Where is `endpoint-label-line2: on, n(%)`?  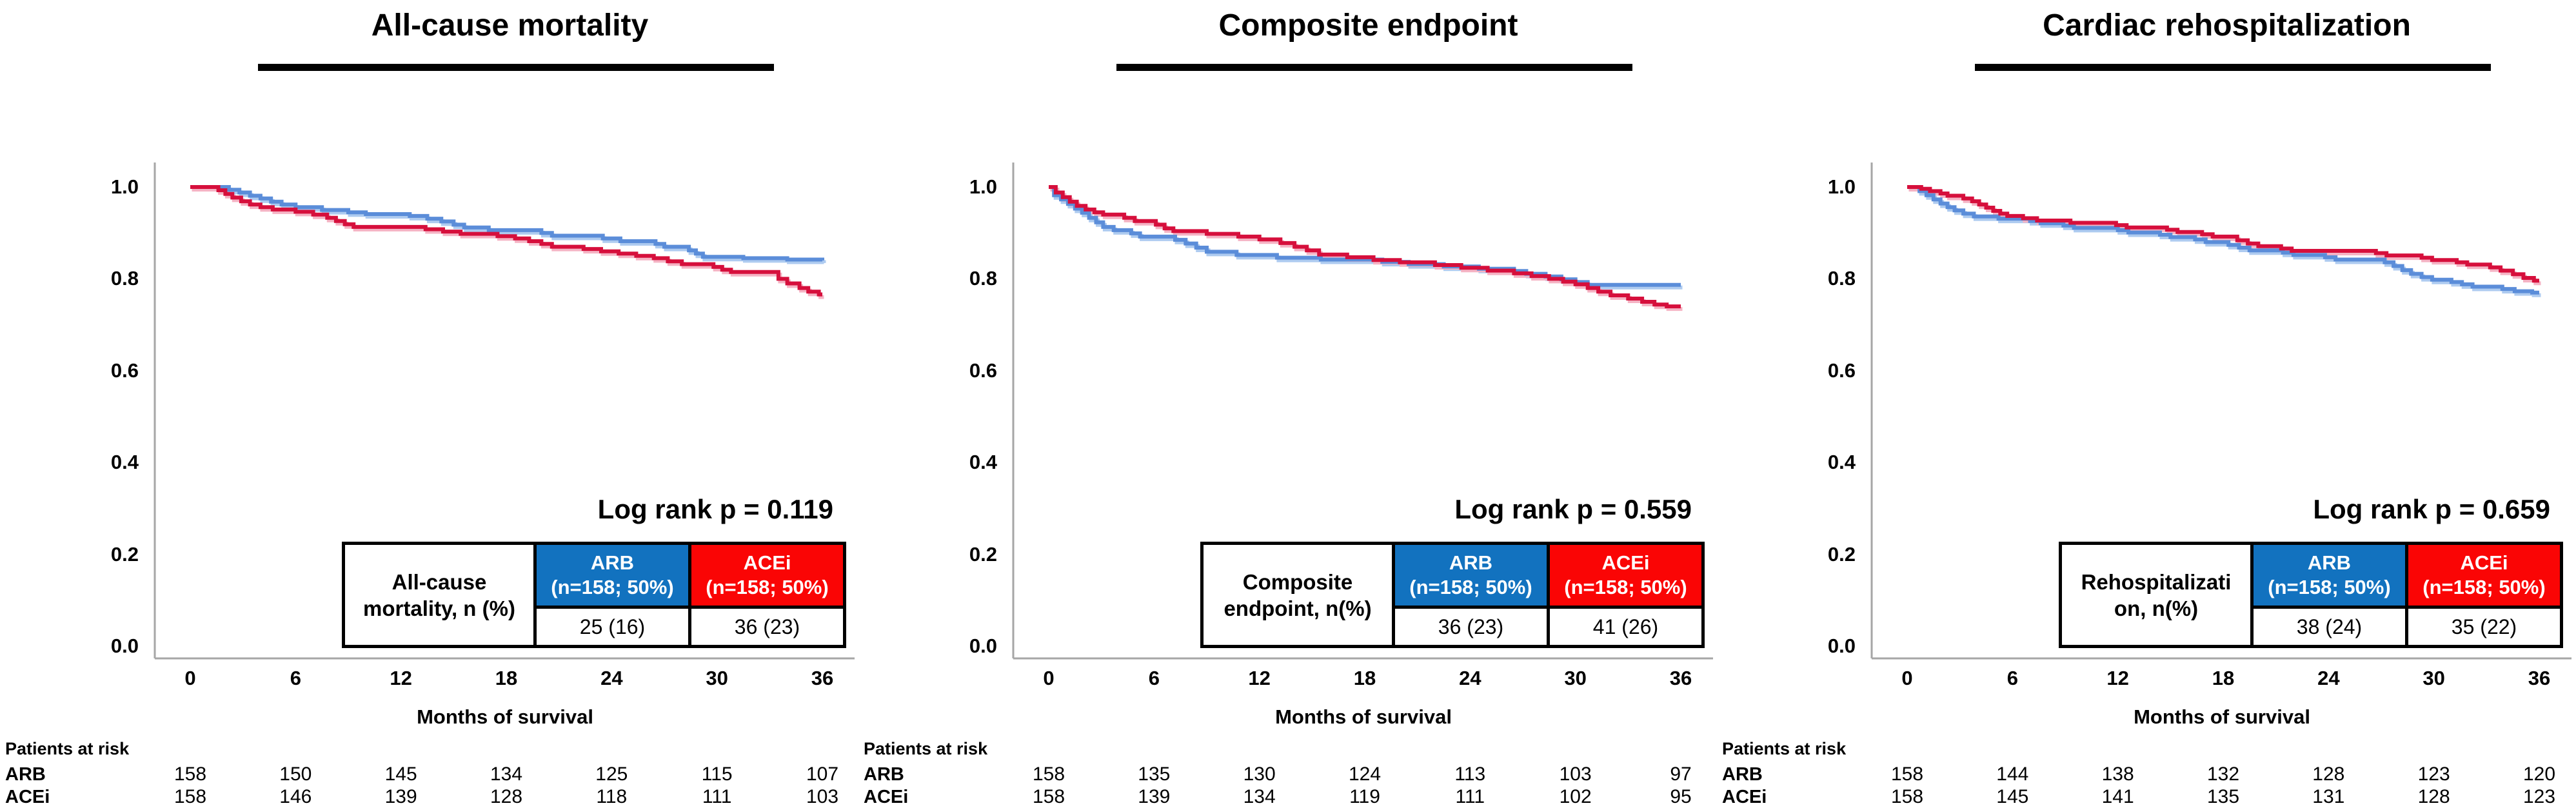 endpoint-label-line2: on, n(%) is located at coordinates (2156, 608).